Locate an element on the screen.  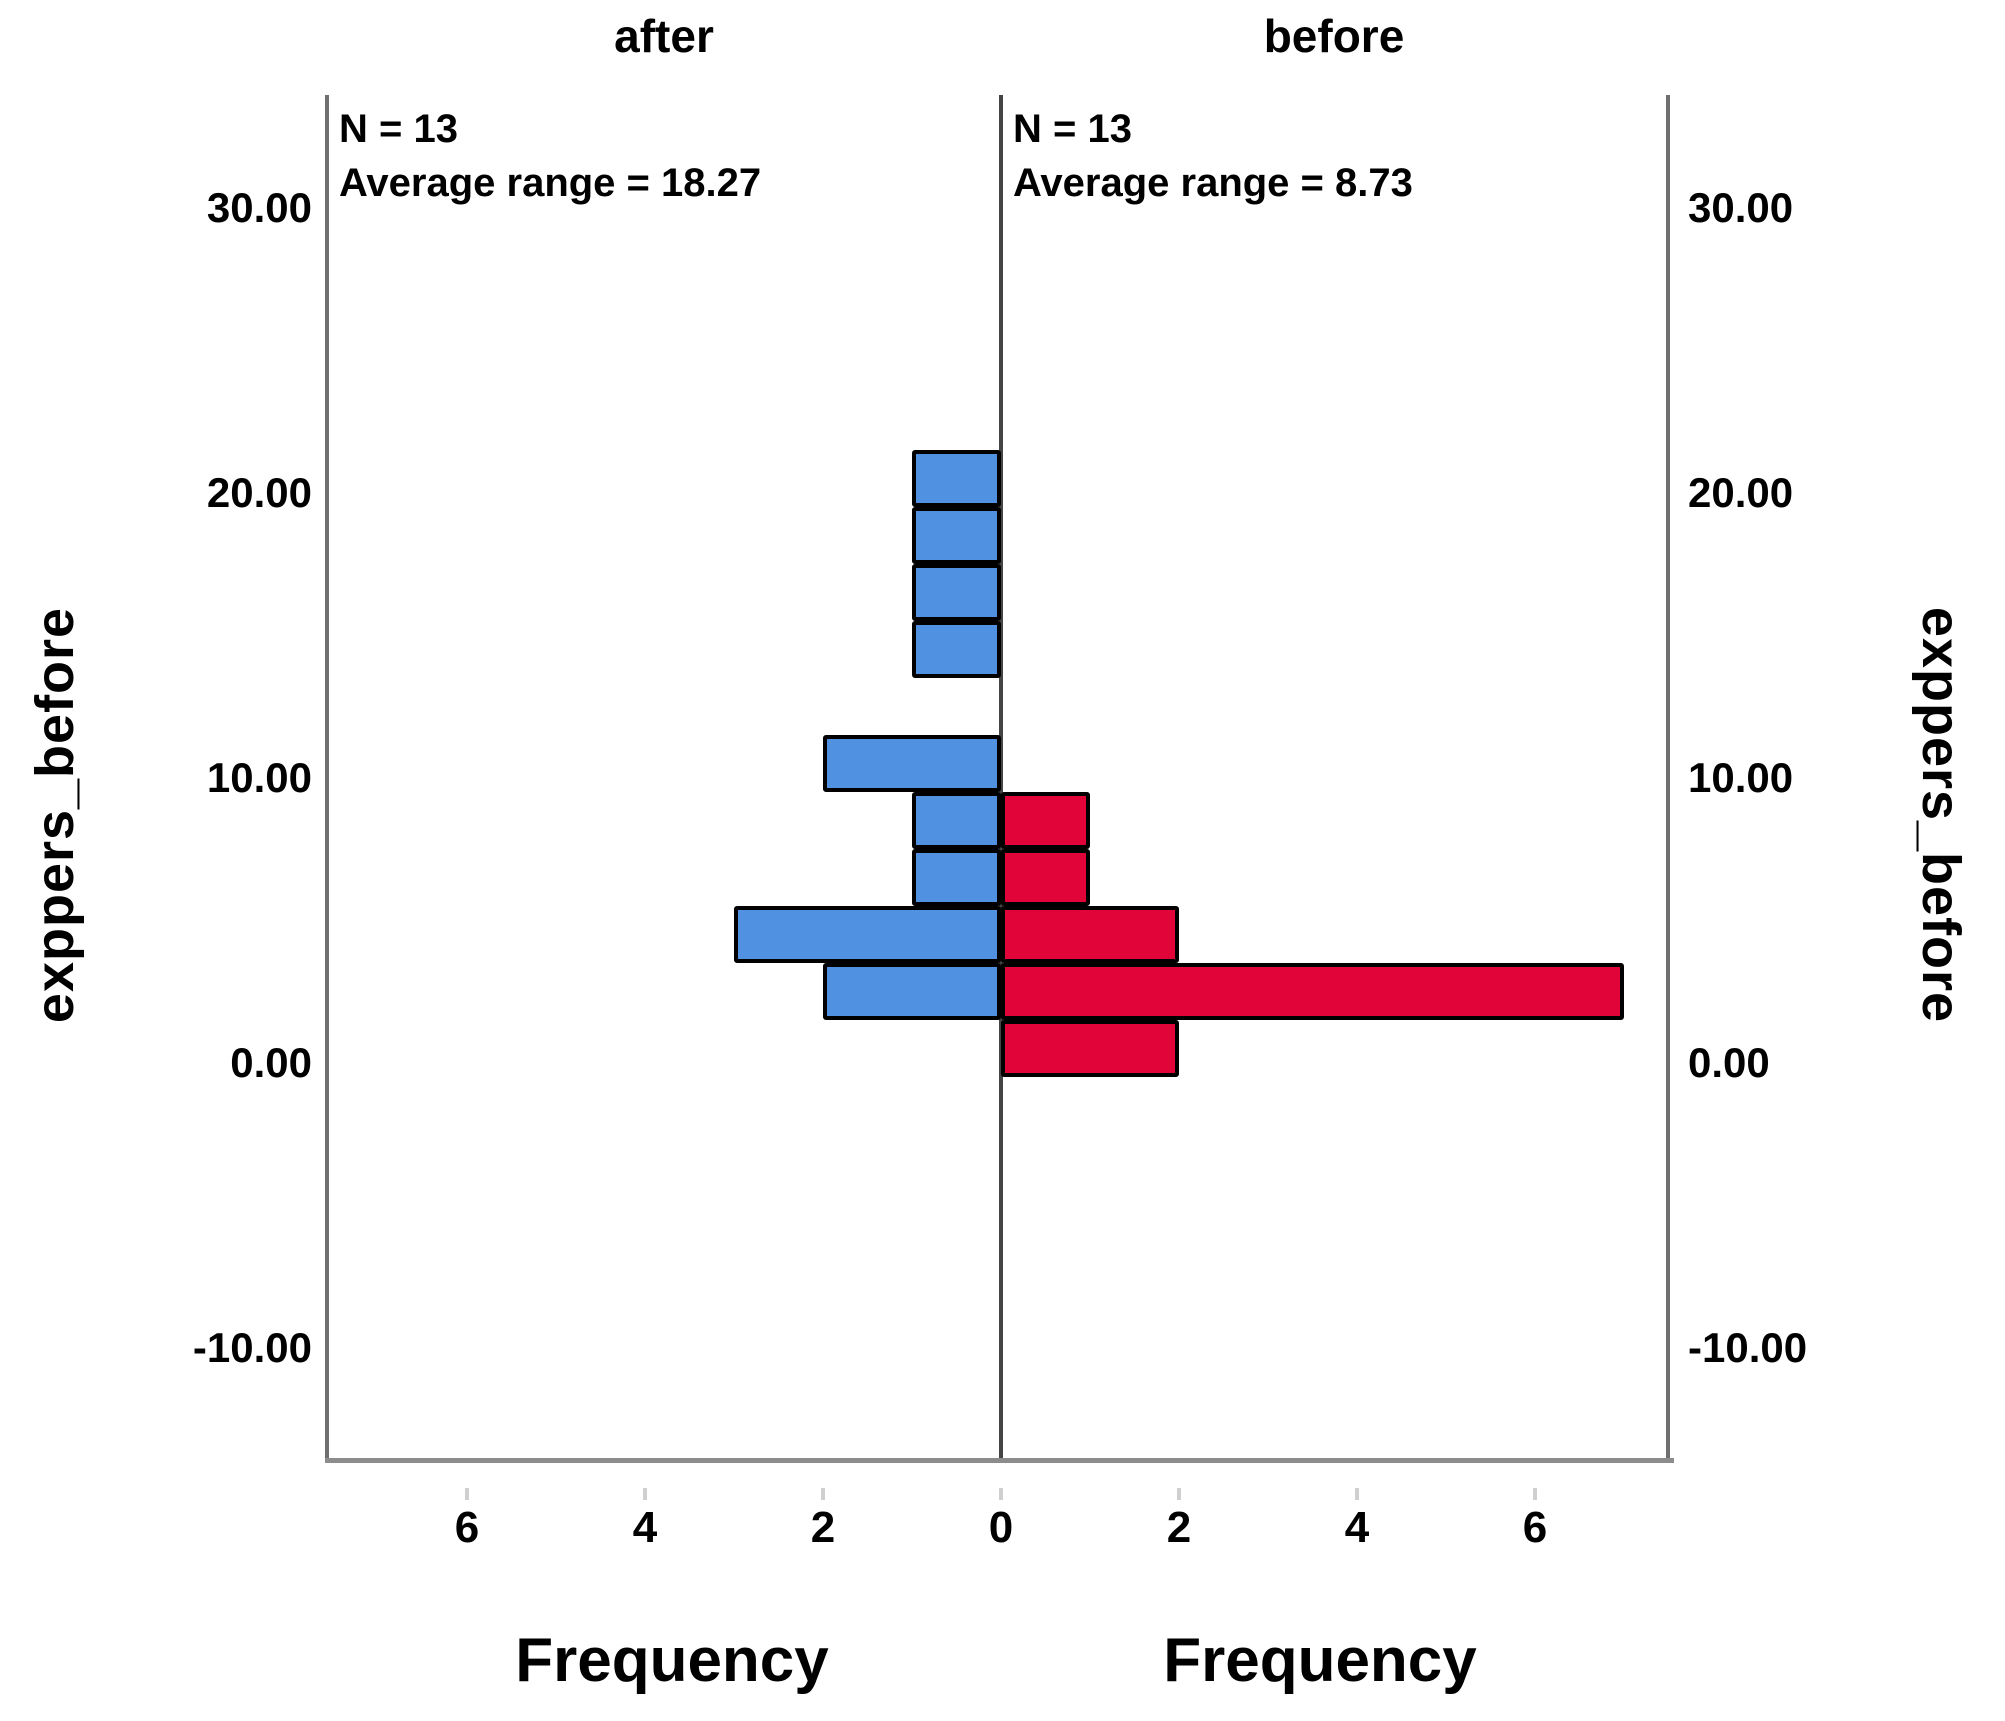
y-axis-tick-label-right: 20.00 is located at coordinates (1741, 492).